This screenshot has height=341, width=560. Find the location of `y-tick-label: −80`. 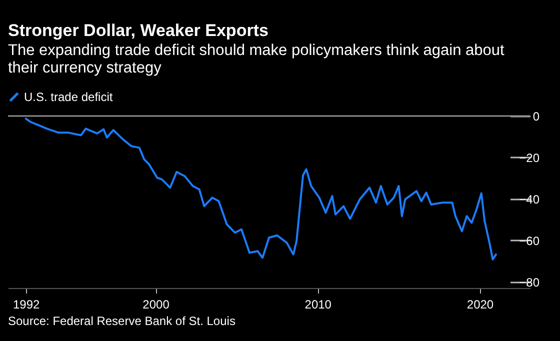

y-tick-label: −80 is located at coordinates (529, 282).